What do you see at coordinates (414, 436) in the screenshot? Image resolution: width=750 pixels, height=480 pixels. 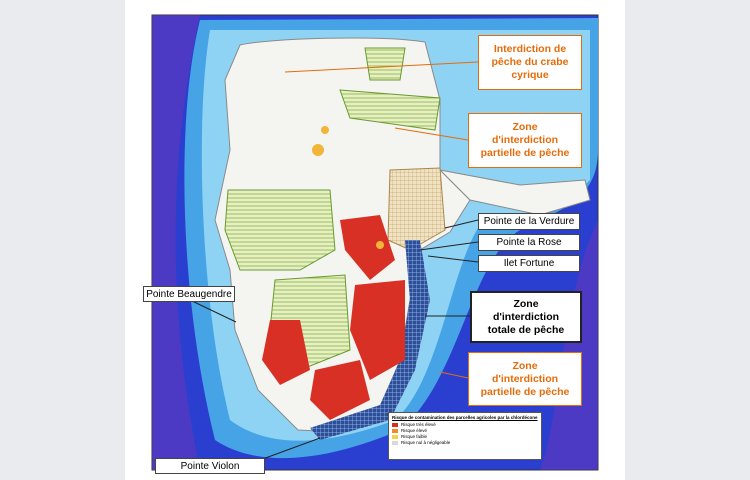 I see `legend-label: Risque faible` at bounding box center [414, 436].